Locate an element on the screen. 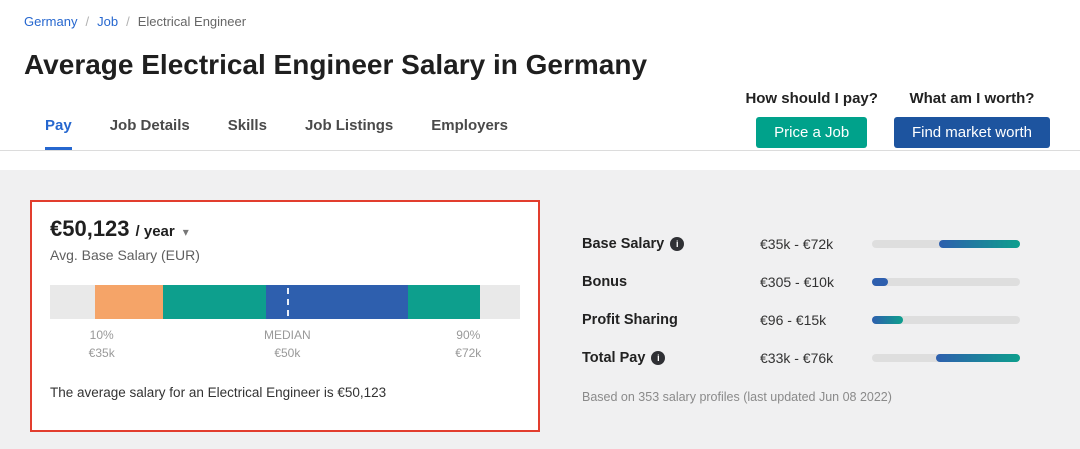 The width and height of the screenshot is (1080, 449). price-a-job-button: Price a Job is located at coordinates (812, 132).